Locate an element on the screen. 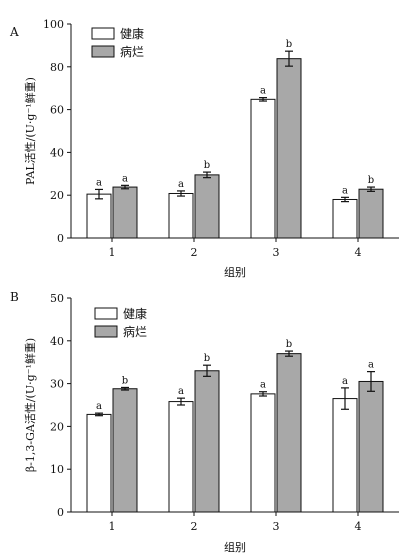 The height and width of the screenshot is (558, 414). y-tick-label: 30 is located at coordinates (57, 384).